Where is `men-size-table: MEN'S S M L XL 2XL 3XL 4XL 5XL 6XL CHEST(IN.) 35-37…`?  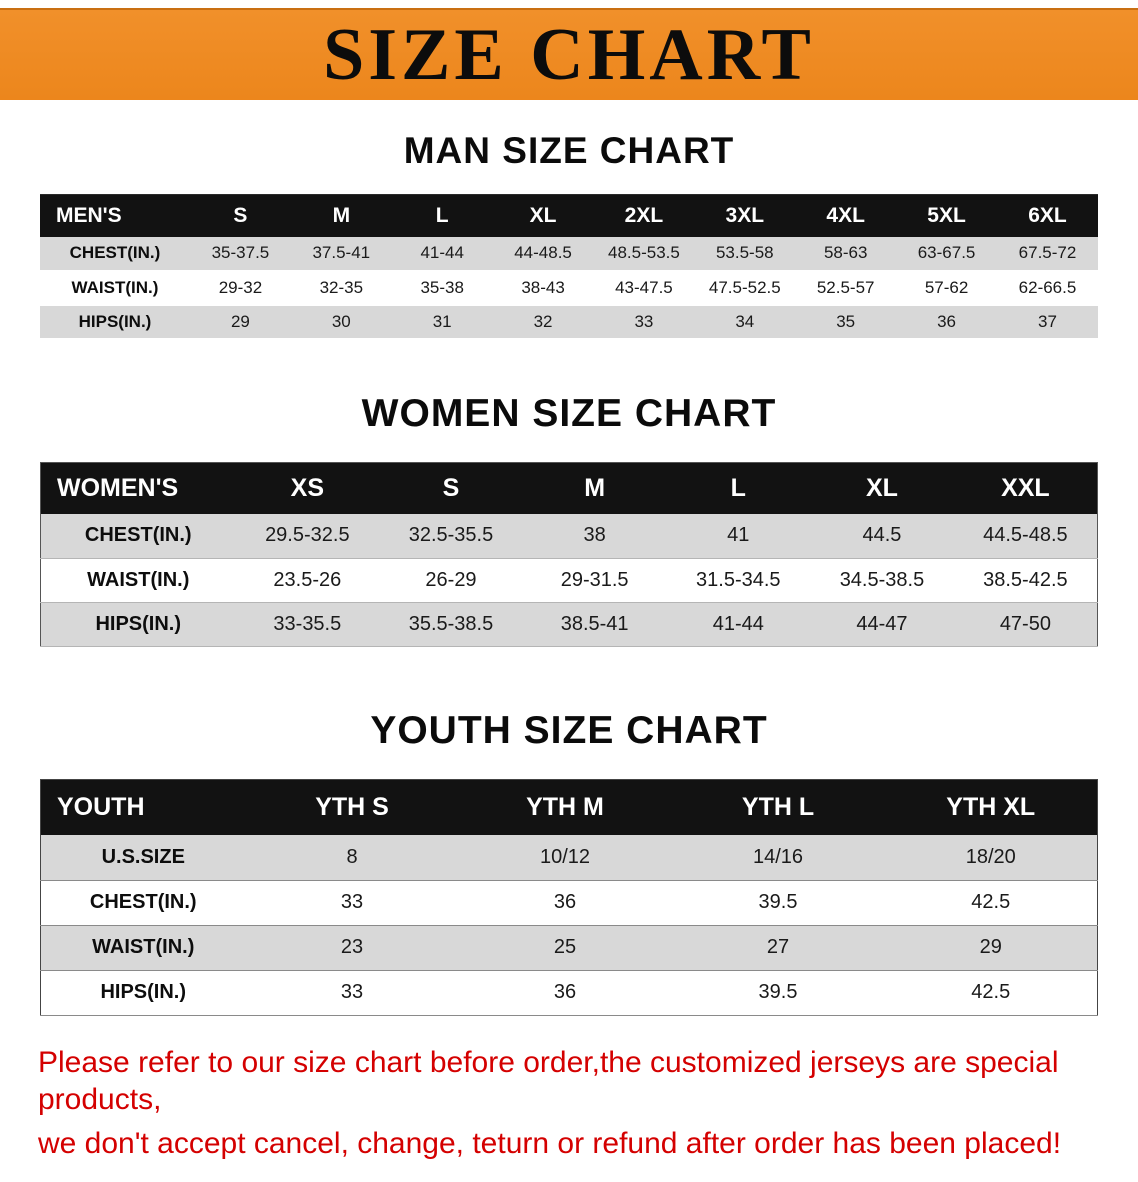 men-size-table: MEN'S S M L XL 2XL 3XL 4XL 5XL 6XL CHEST(IN.) 35-37… is located at coordinates (569, 267).